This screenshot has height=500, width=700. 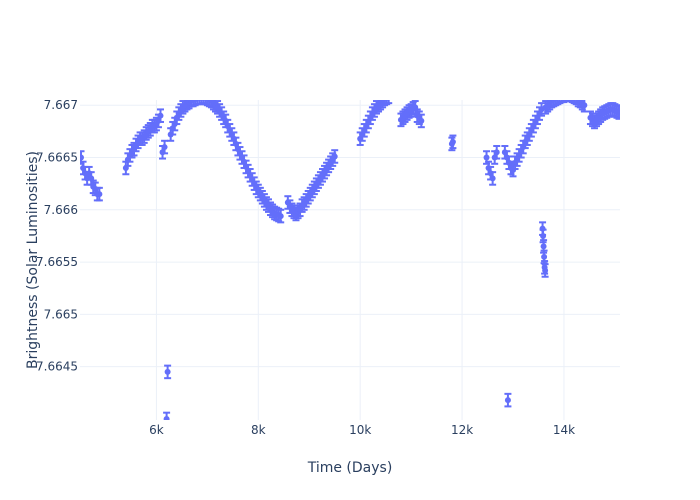 I want to click on y-tick-label: 7.665, so click(x=61, y=314).